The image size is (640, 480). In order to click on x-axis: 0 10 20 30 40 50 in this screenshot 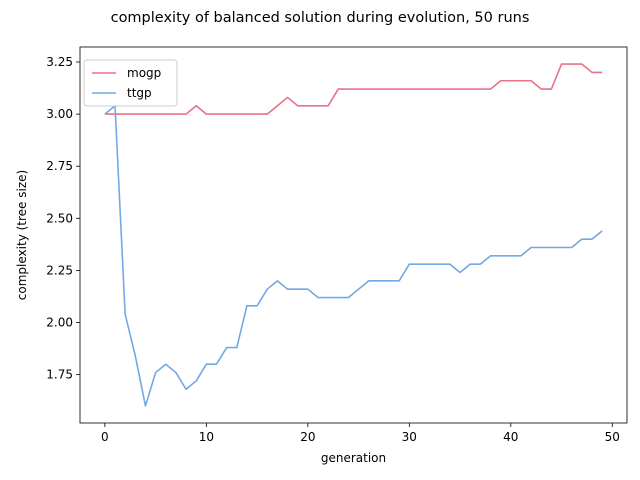, I will do `click(360, 433)`.